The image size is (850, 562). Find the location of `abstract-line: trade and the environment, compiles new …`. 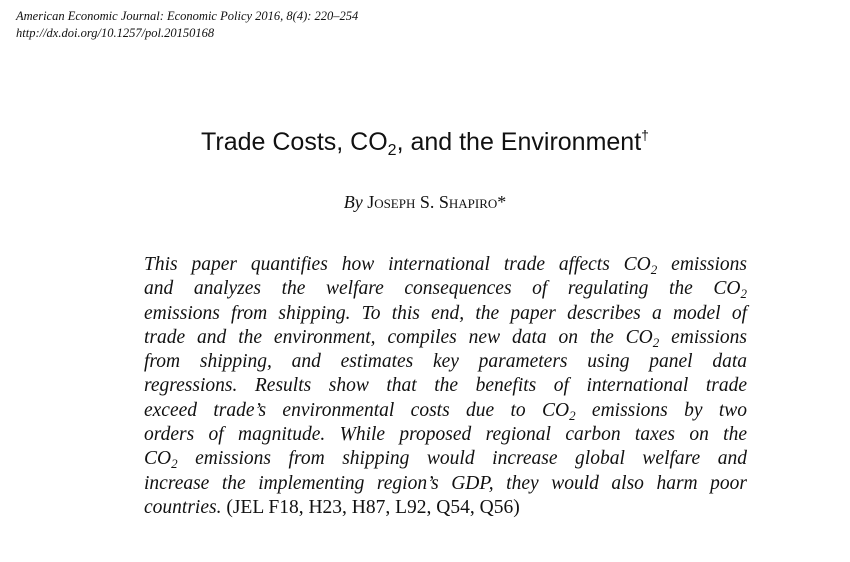

abstract-line: trade and the environment, compiles new … is located at coordinates (445, 338).